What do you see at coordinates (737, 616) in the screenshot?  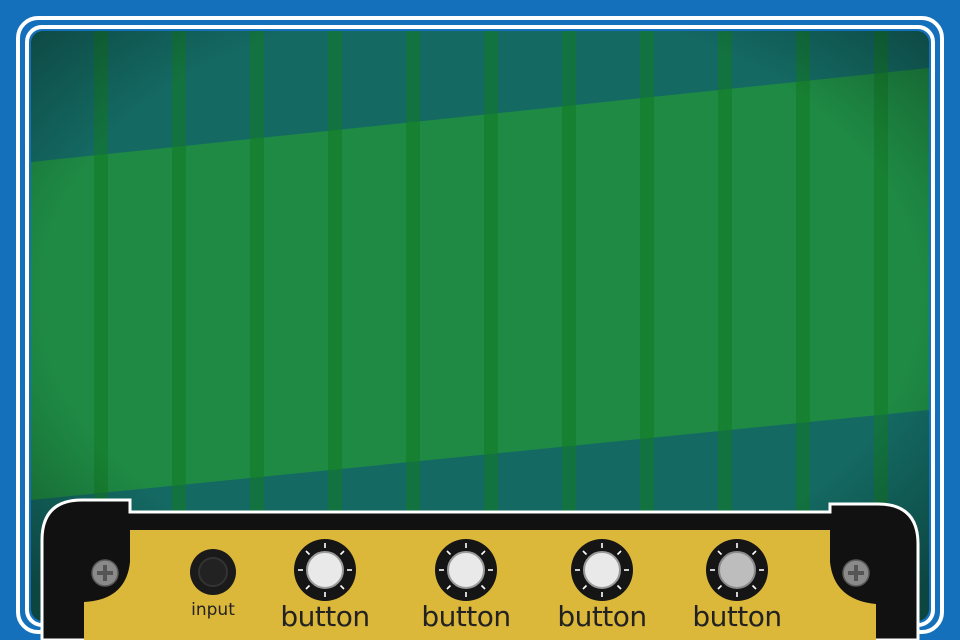 I see `knob-4-label: button` at bounding box center [737, 616].